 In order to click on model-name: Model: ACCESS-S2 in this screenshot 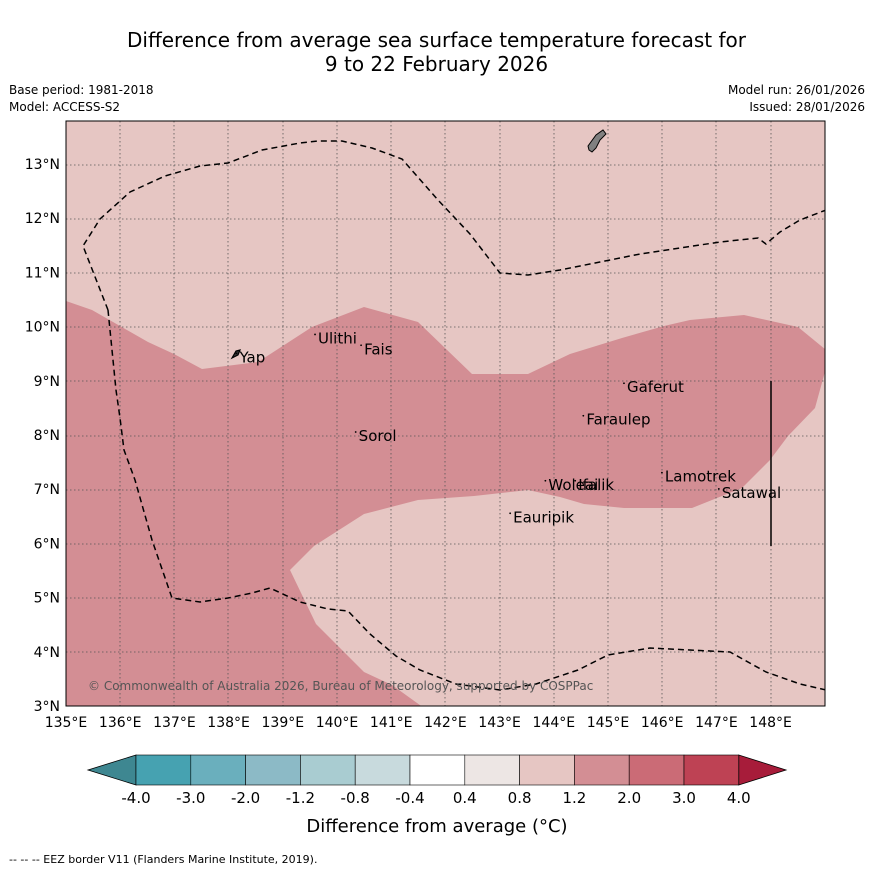, I will do `click(65, 107)`.